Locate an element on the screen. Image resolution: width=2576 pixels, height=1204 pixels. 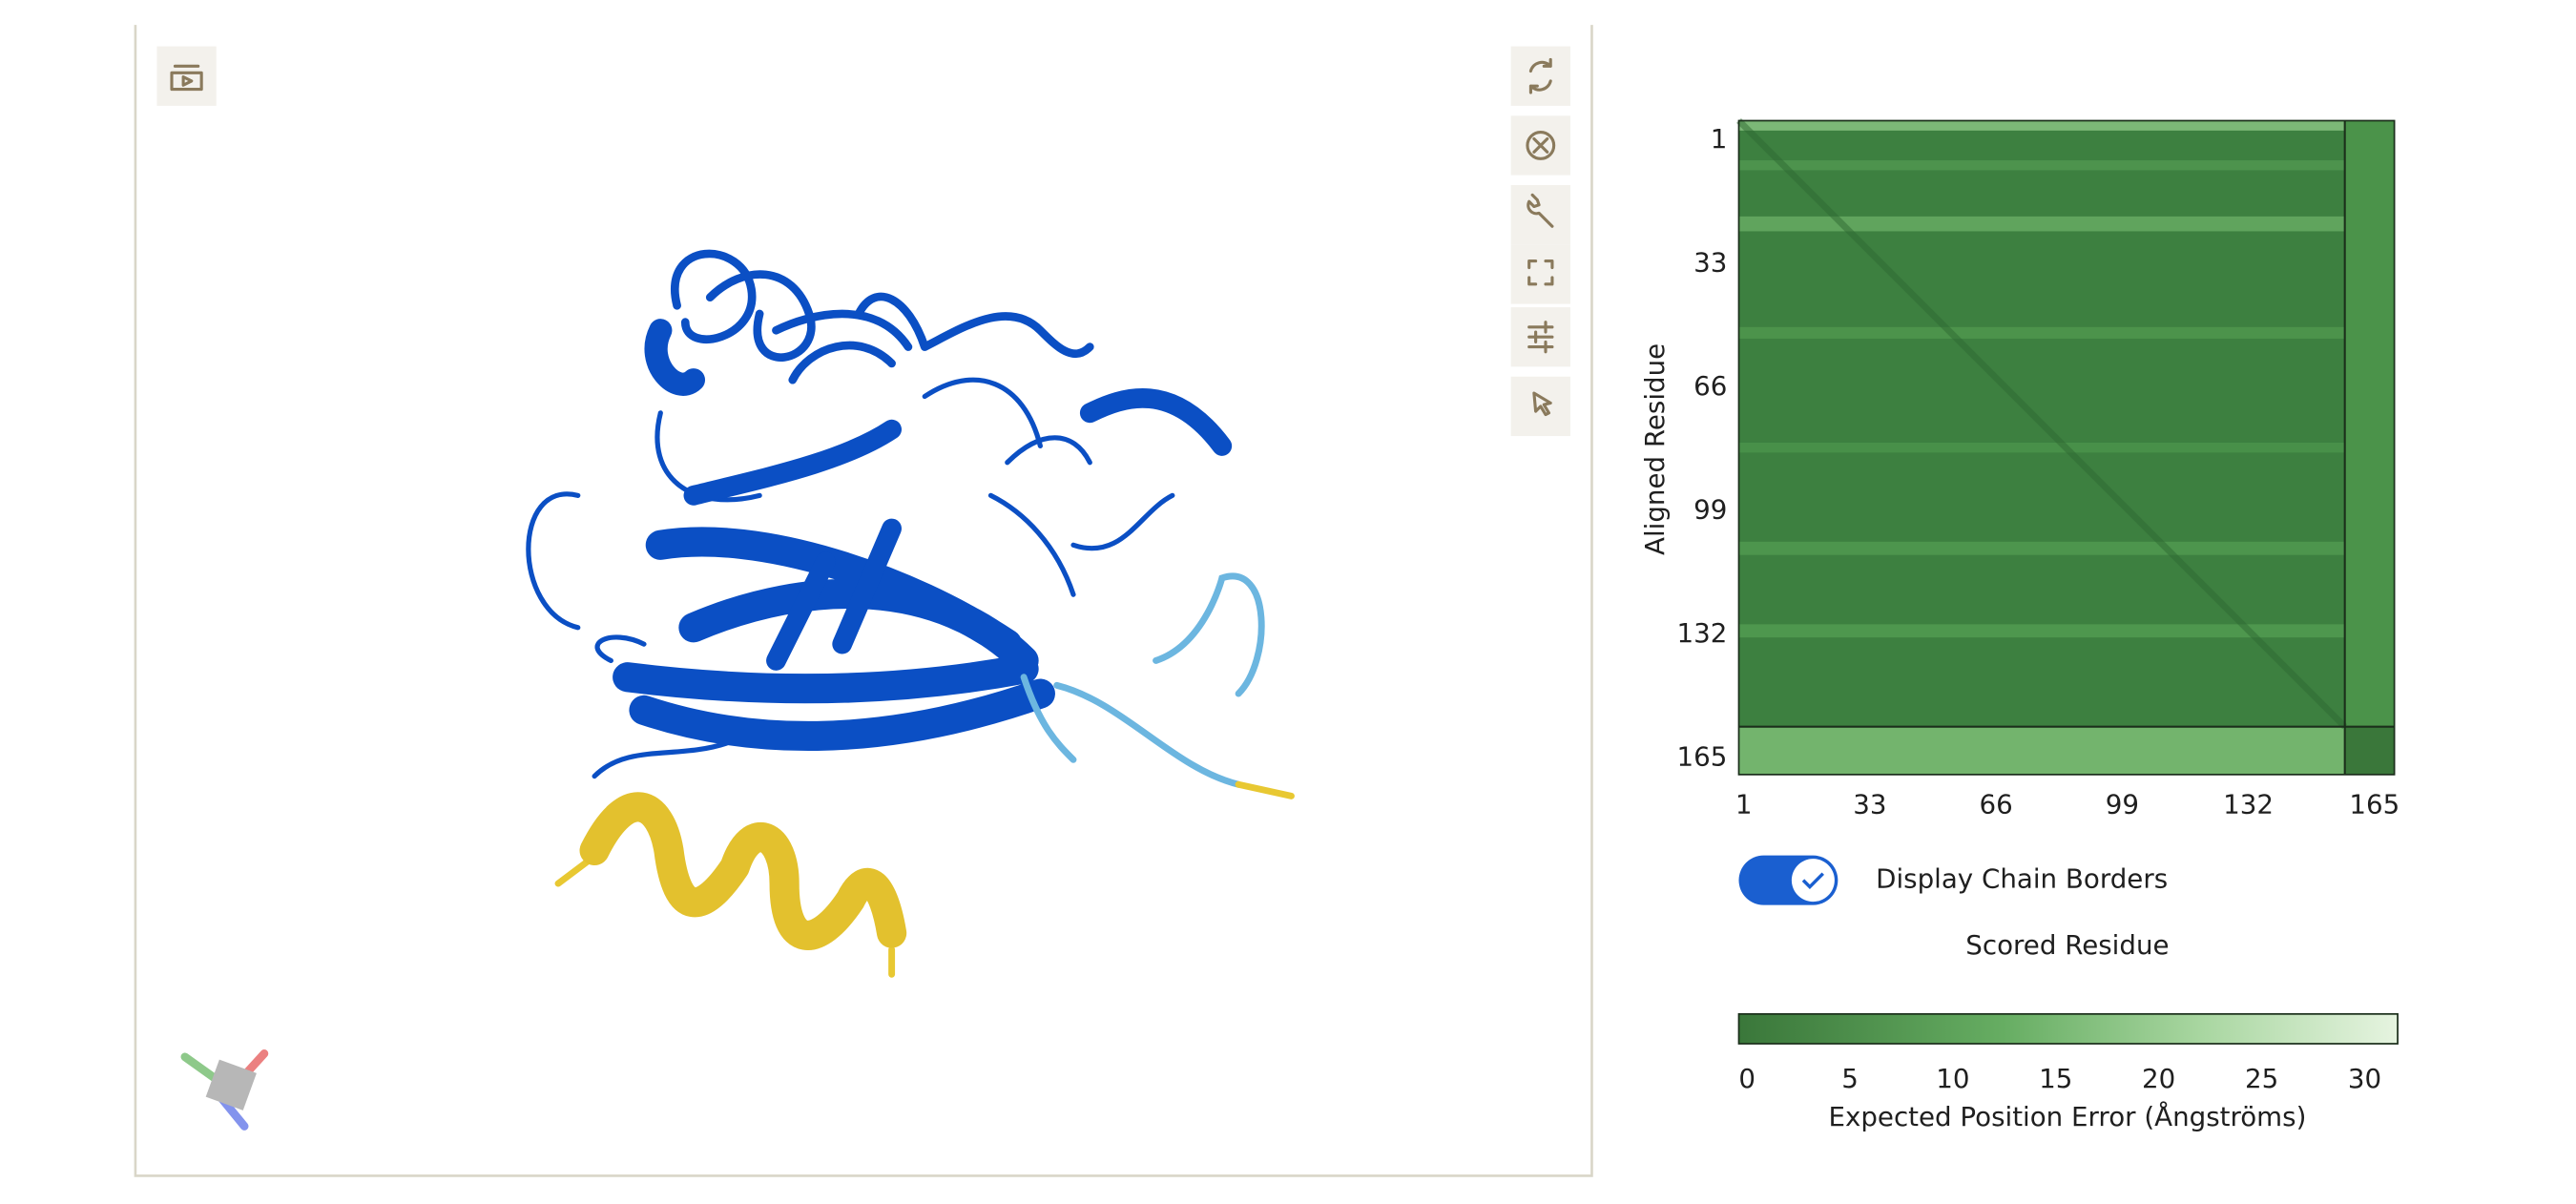
color-scale-bar is located at coordinates (2068, 1028).